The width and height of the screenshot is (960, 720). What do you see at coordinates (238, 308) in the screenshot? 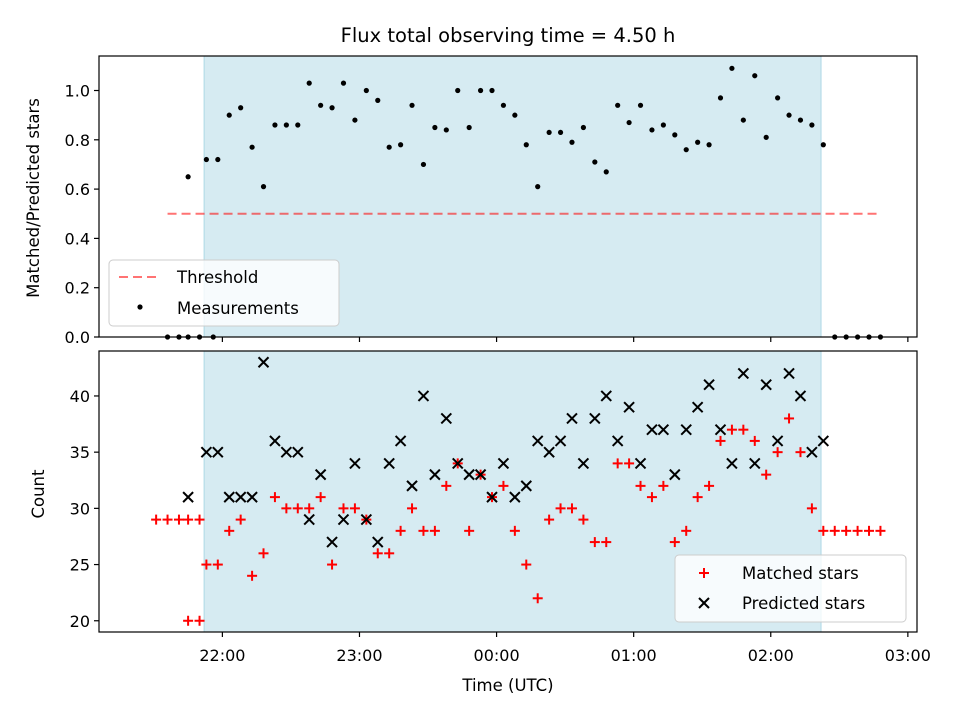
I see `legend-label-measurements: Measurements` at bounding box center [238, 308].